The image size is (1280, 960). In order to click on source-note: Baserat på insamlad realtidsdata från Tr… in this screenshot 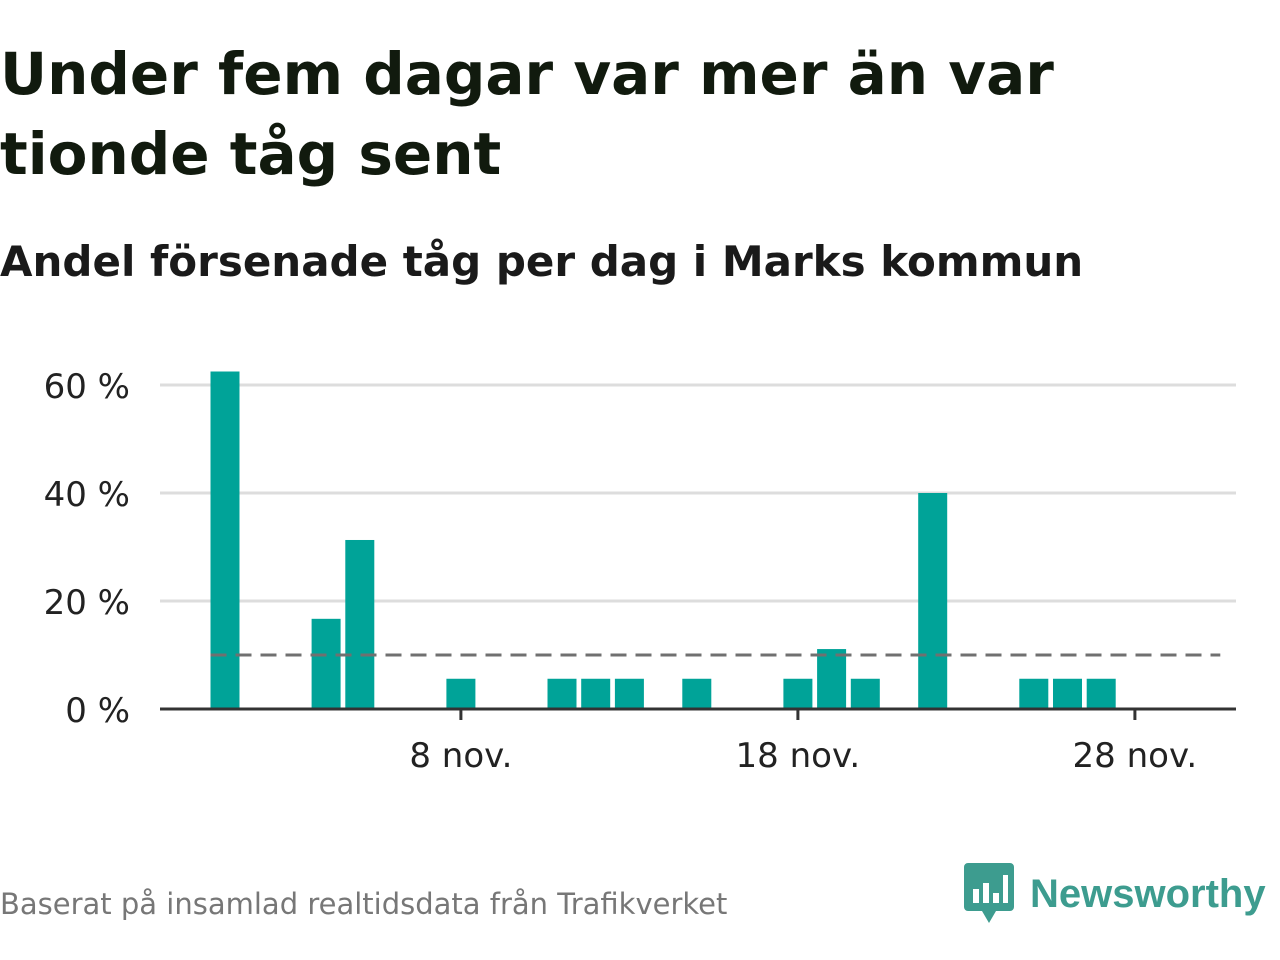, I will do `click(364, 904)`.